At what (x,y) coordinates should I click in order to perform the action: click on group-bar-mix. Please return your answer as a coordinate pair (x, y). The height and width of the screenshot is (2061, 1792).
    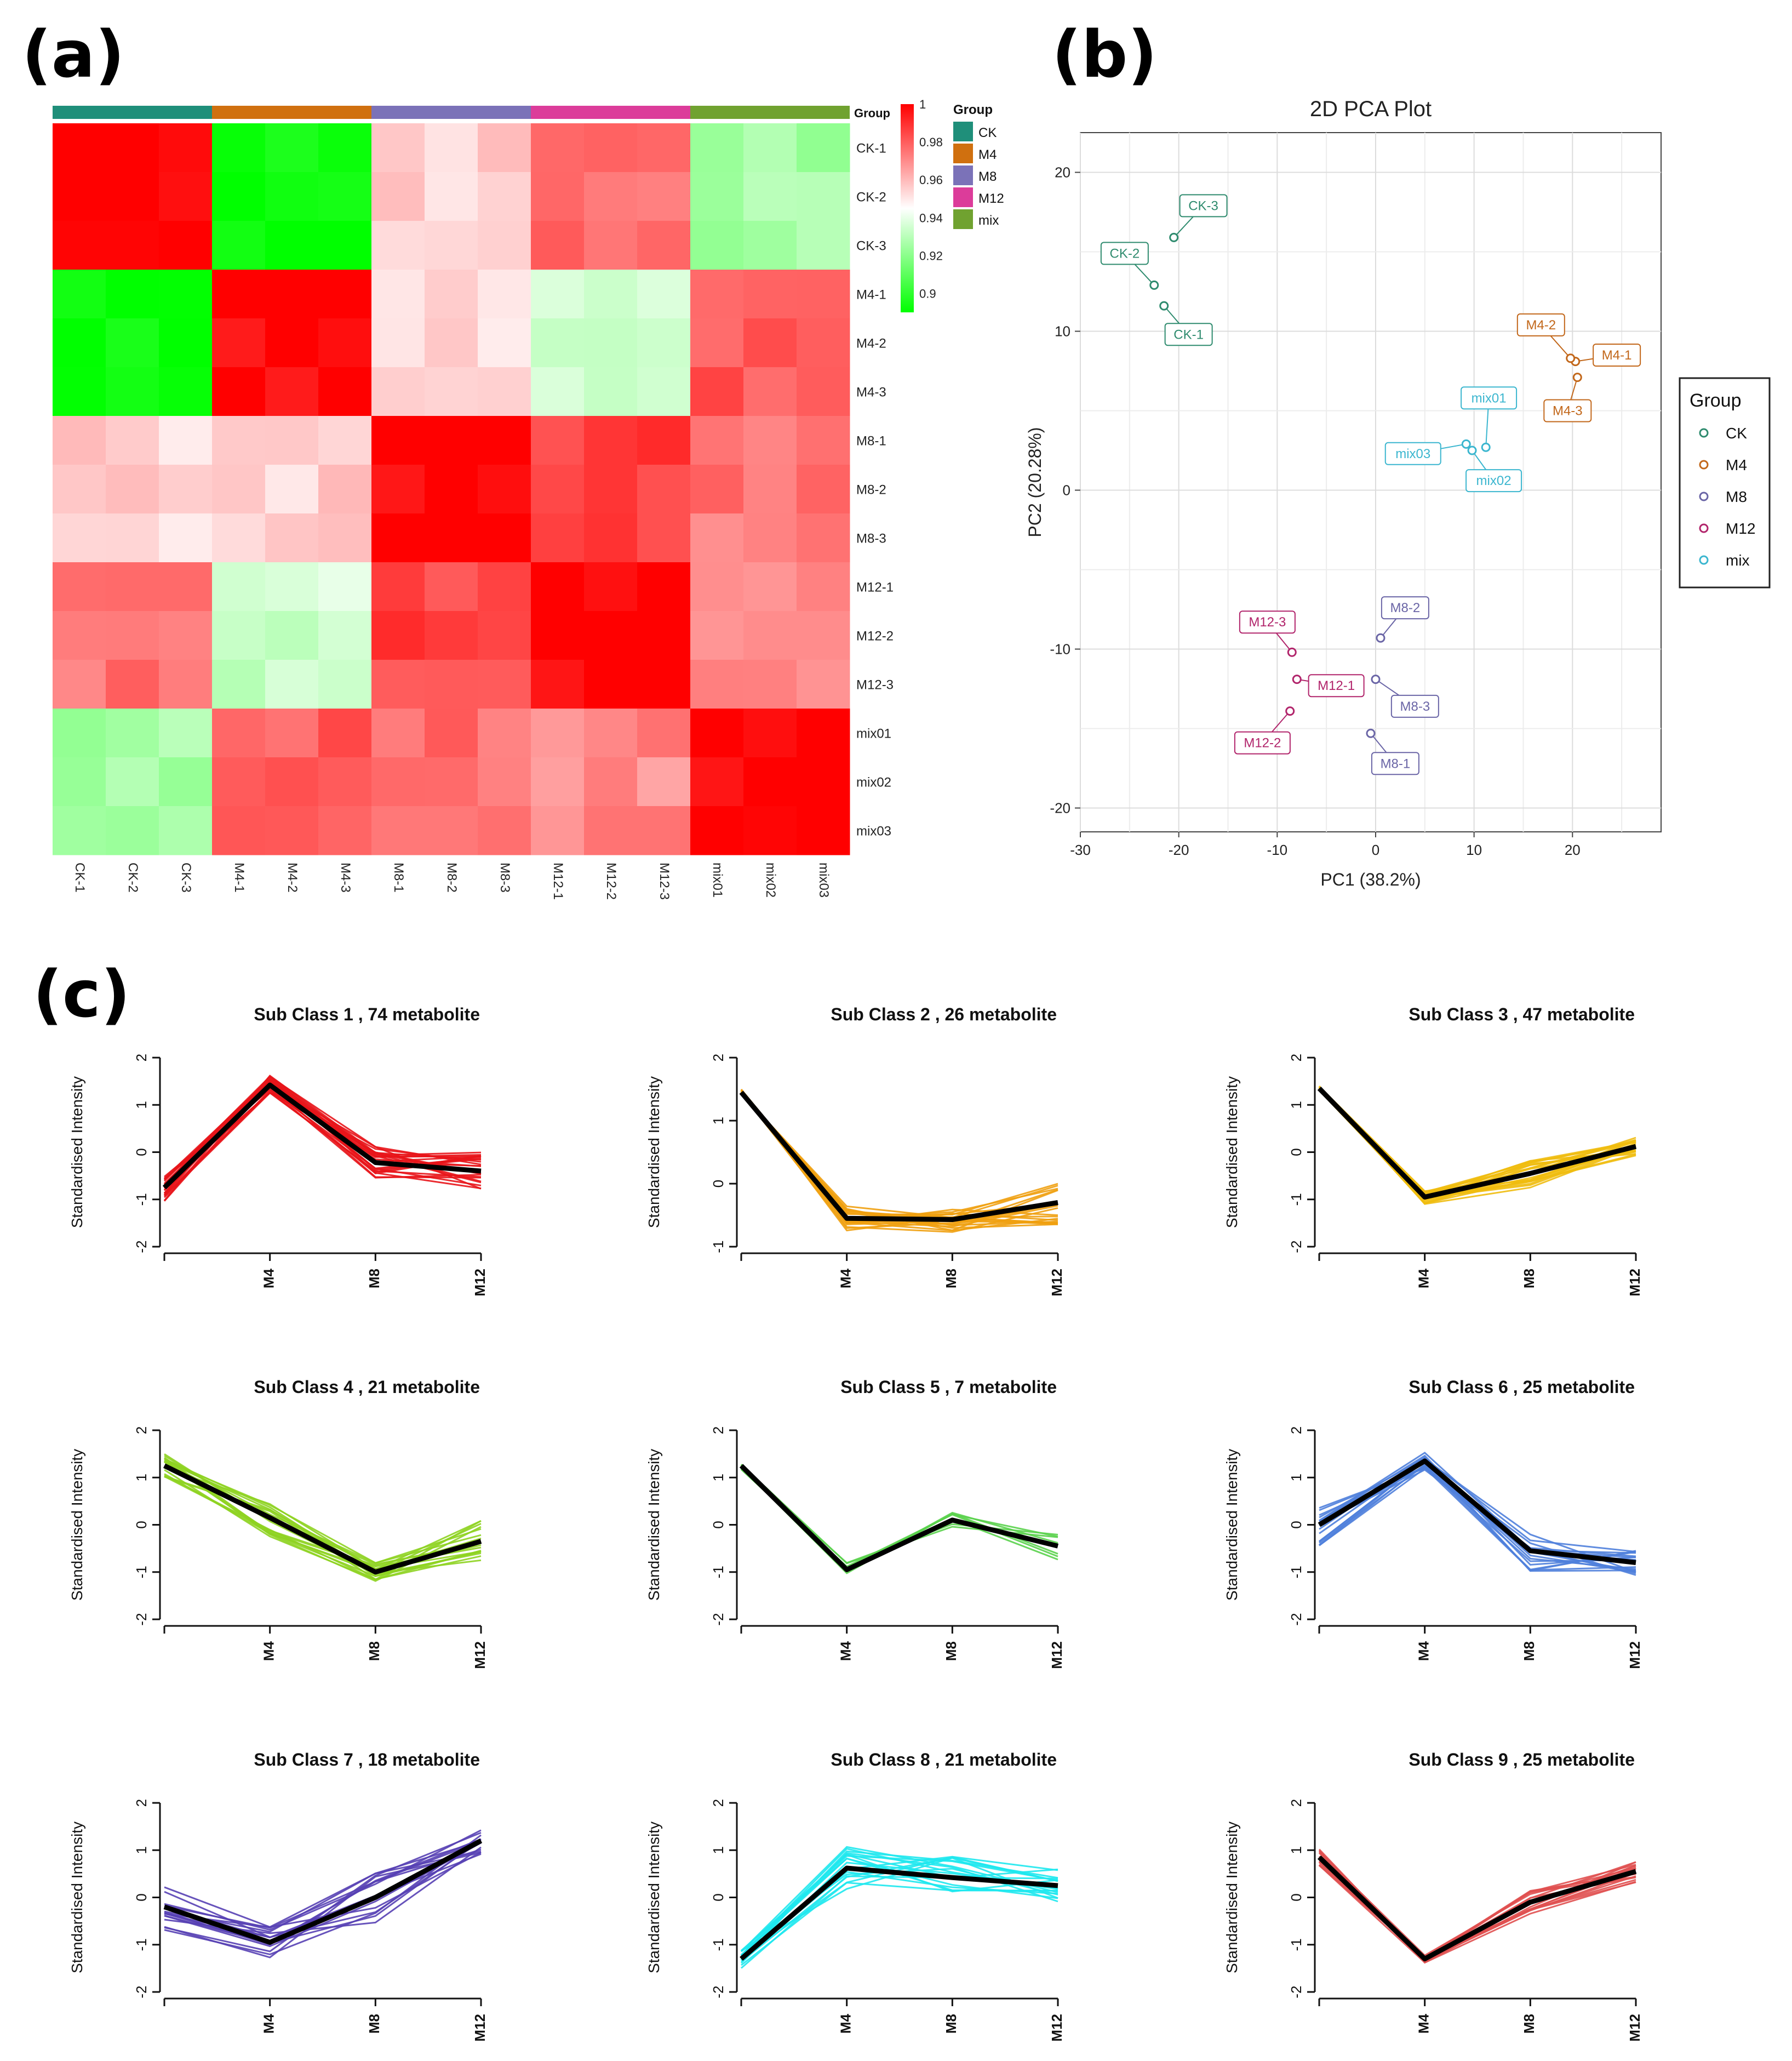
    Looking at the image, I should click on (770, 112).